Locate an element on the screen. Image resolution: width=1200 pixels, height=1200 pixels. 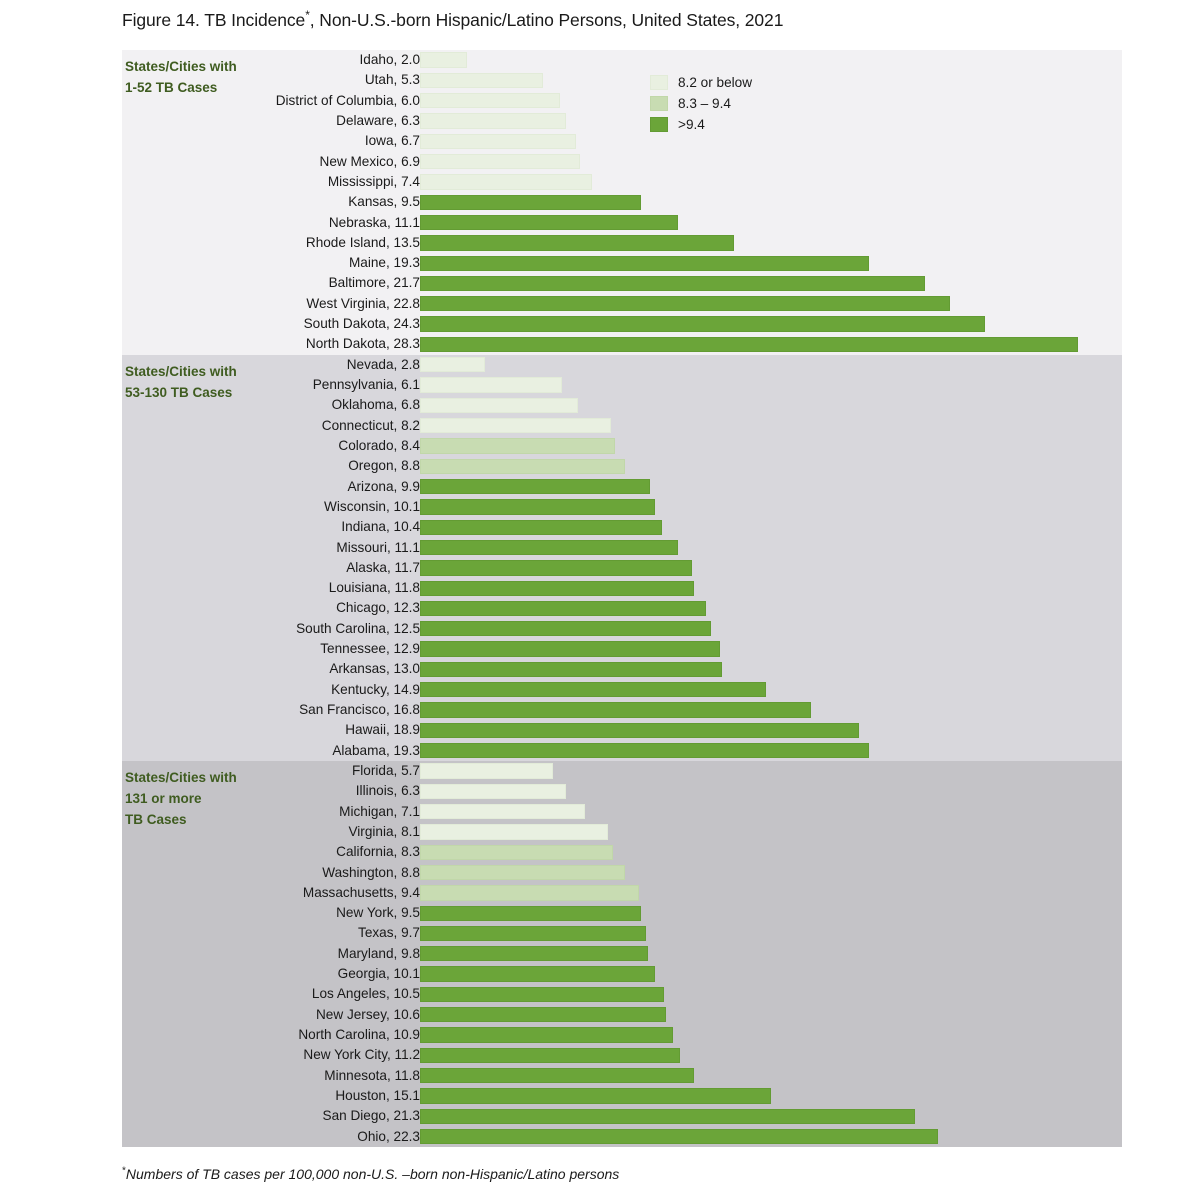
bar-label: New Jersey, 10.6 is located at coordinates (367, 1014).